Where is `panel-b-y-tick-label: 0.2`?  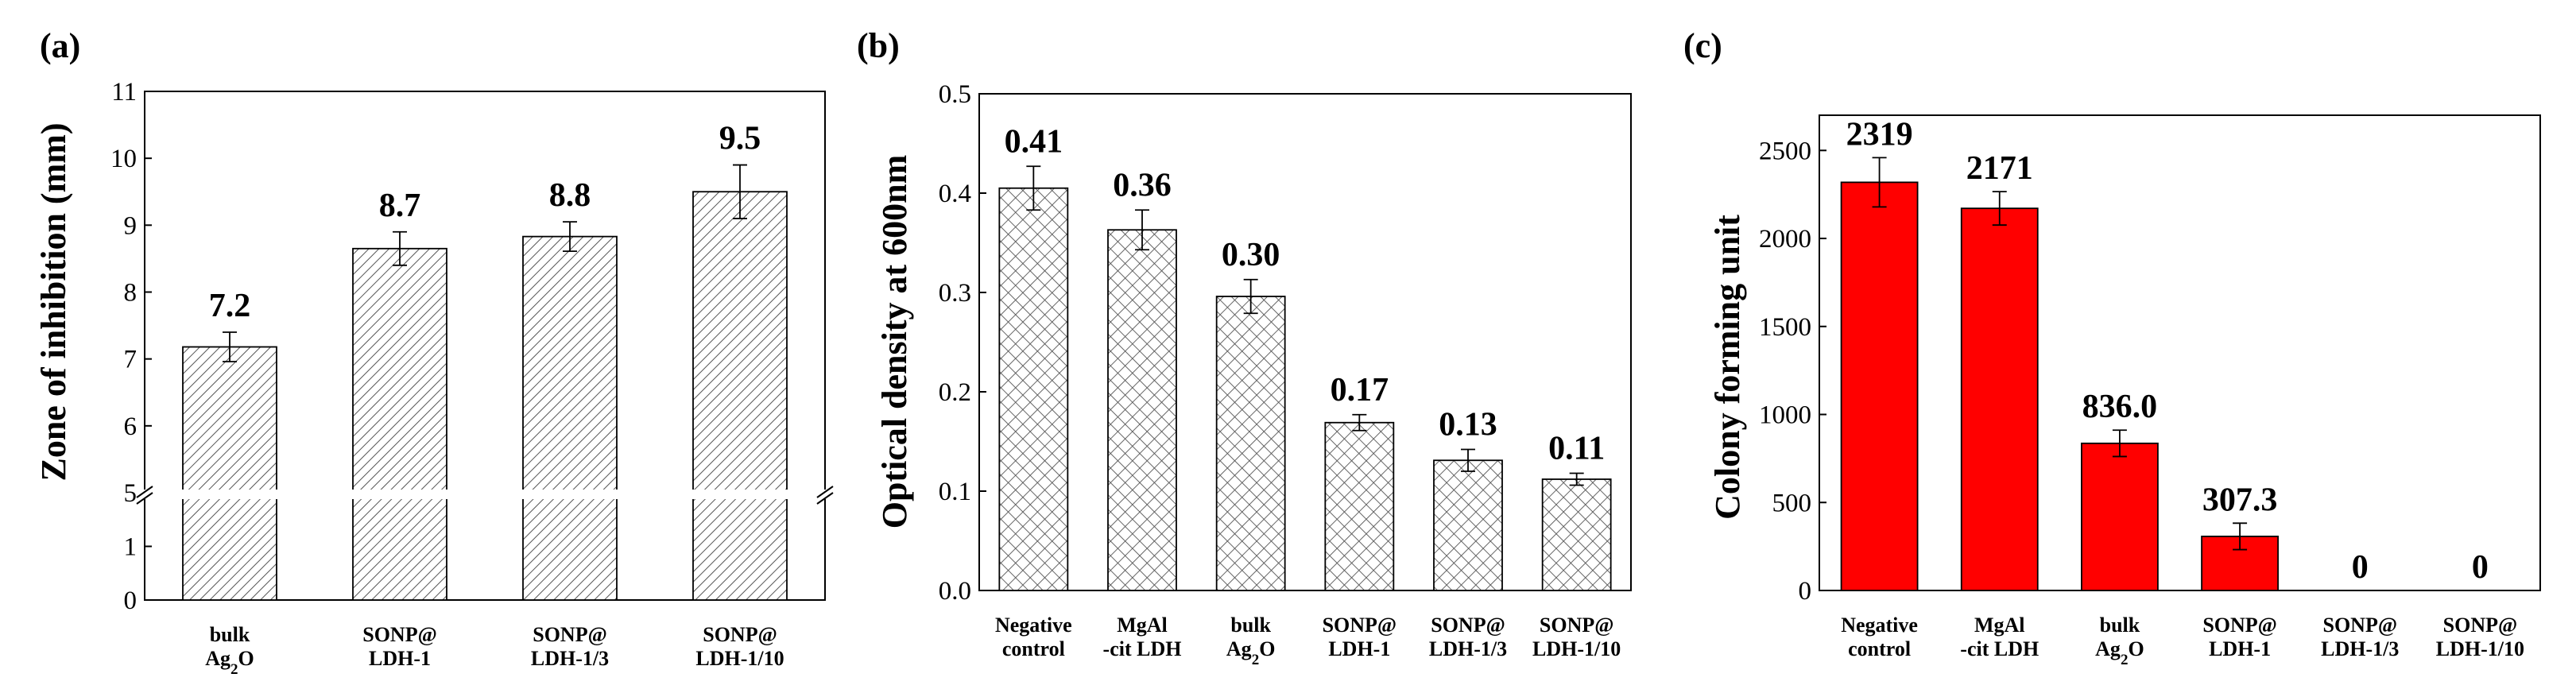
panel-b-y-tick-label: 0.2 is located at coordinates (955, 392).